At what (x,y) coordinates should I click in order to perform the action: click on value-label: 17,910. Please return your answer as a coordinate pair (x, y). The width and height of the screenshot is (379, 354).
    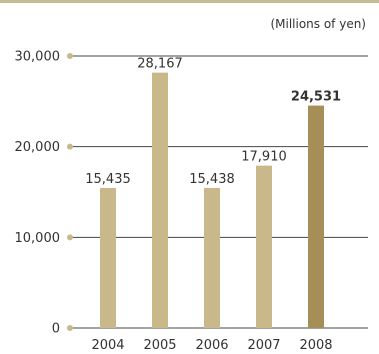
    Looking at the image, I should click on (264, 157).